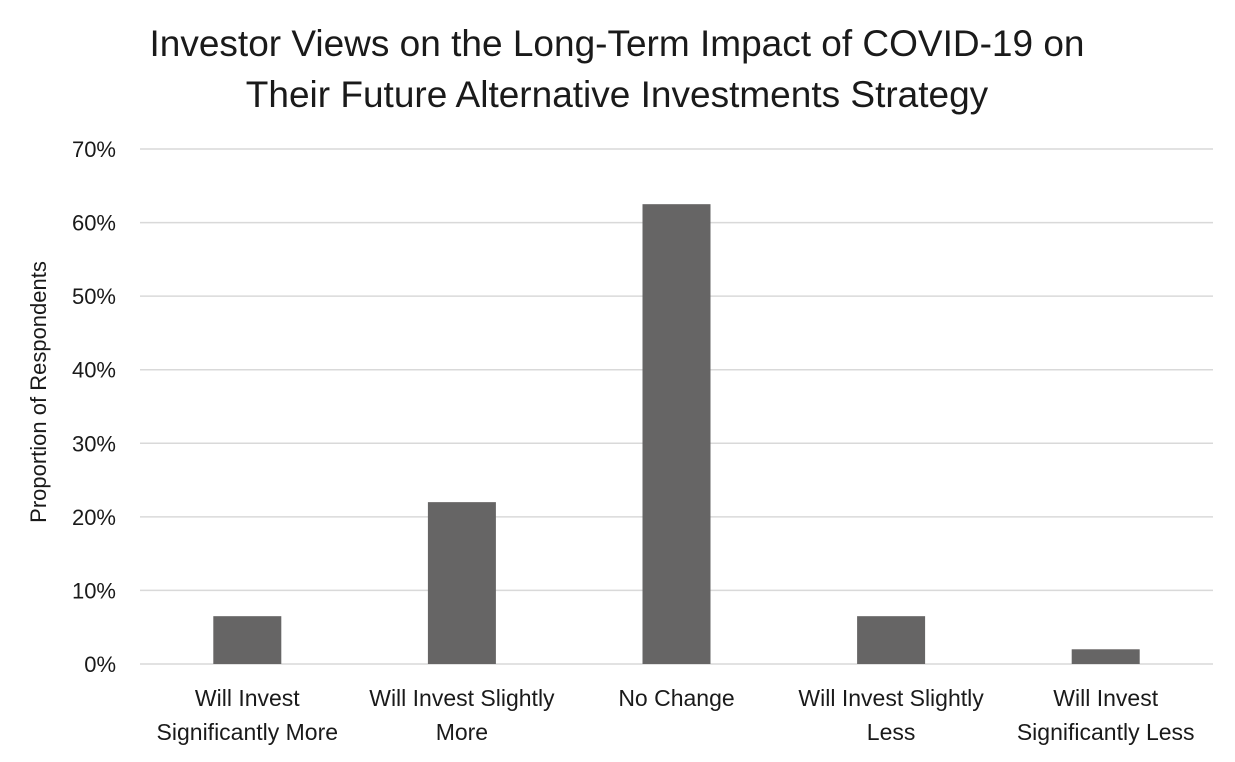 This screenshot has width=1235, height=762. What do you see at coordinates (1106, 732) in the screenshot?
I see `x-category-label: Significantly Less` at bounding box center [1106, 732].